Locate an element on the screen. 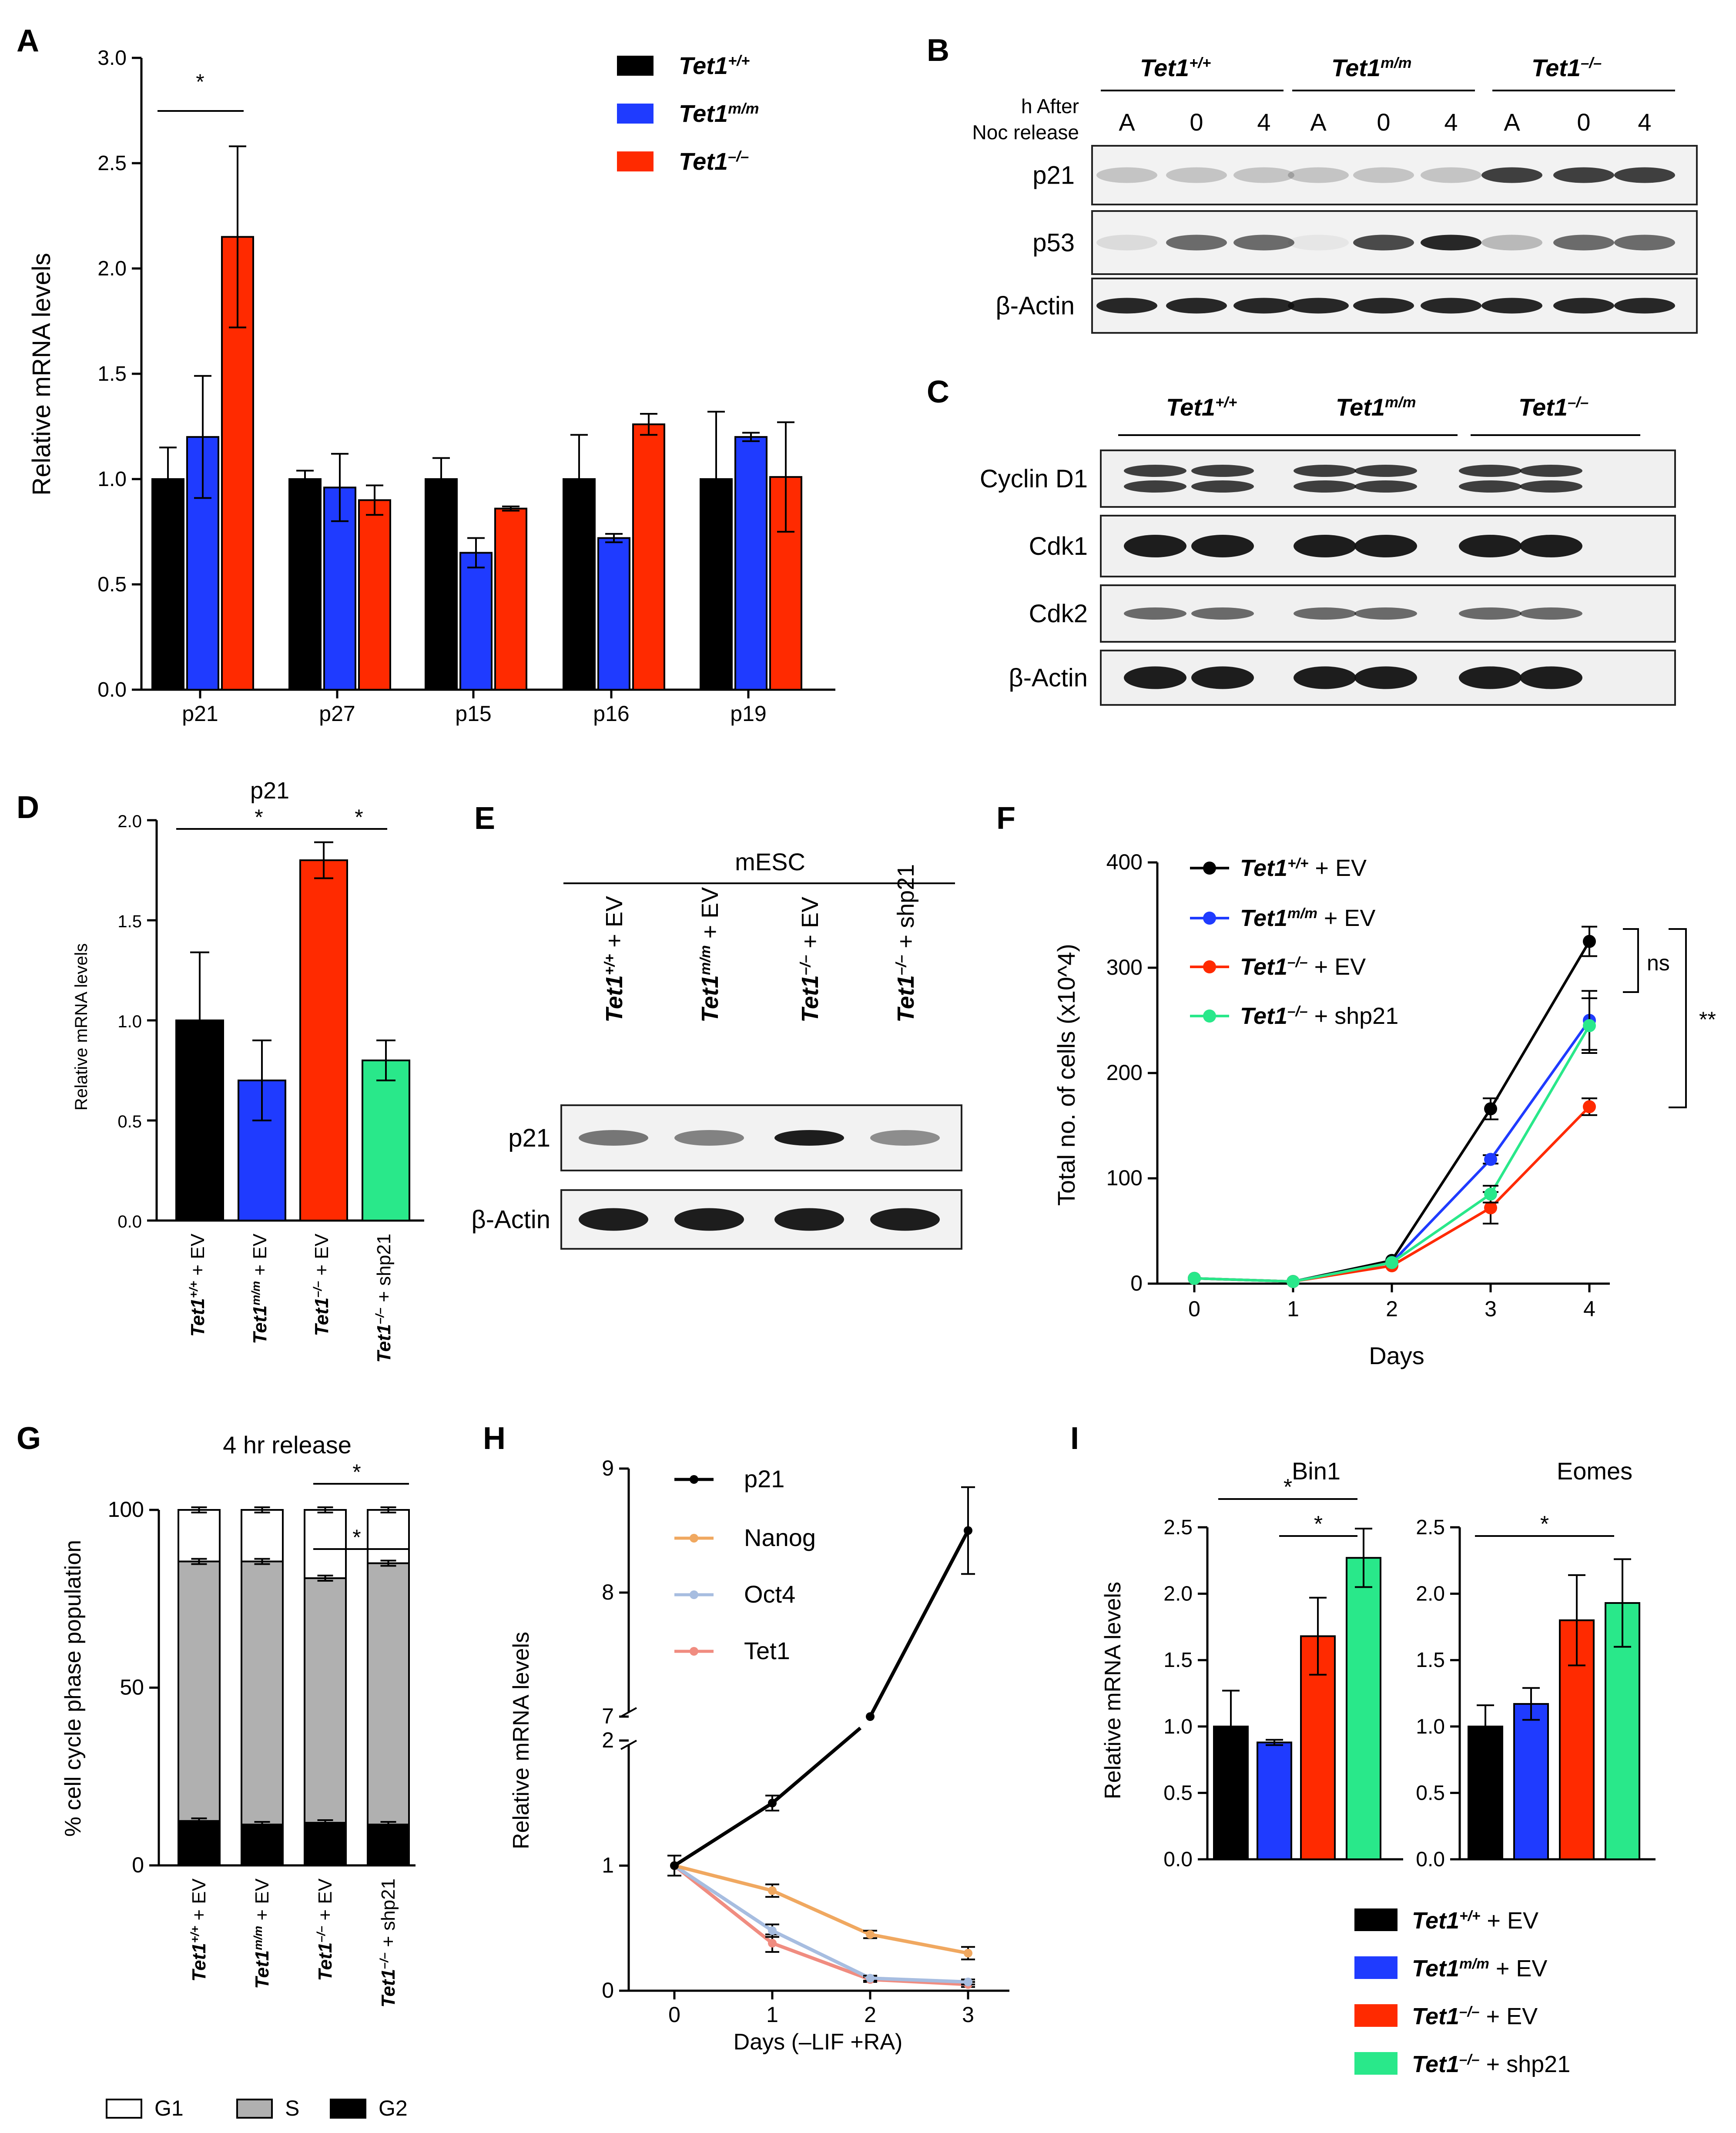 This screenshot has height=2133, width=1736. g-sig-star: * is located at coordinates (356, 1537).